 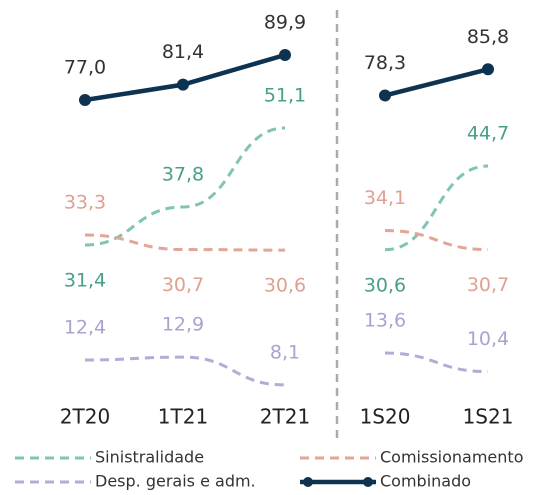 I want to click on x-tick-label: 1S21, so click(x=488, y=417).